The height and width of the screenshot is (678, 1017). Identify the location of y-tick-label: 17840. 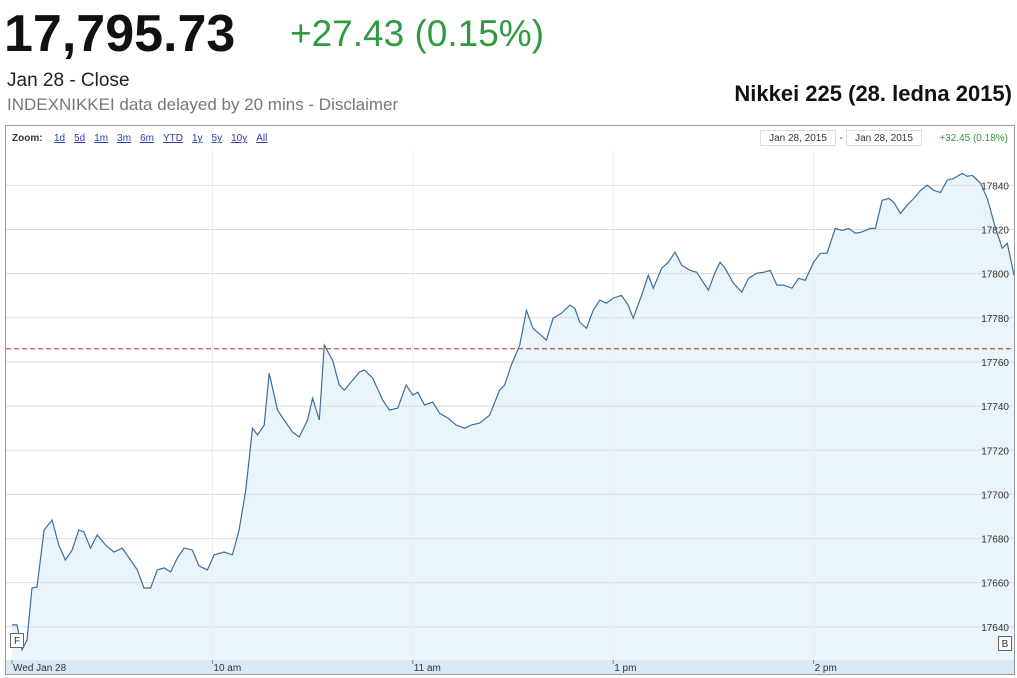
(995, 186).